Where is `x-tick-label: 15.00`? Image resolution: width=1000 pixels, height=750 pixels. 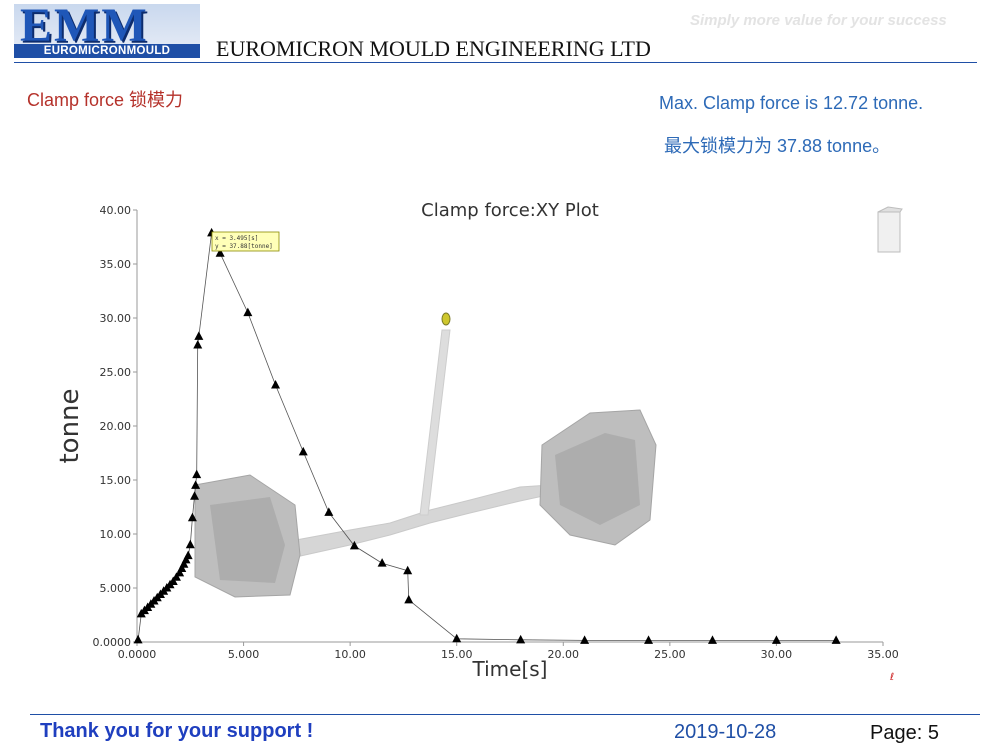 x-tick-label: 15.00 is located at coordinates (457, 654).